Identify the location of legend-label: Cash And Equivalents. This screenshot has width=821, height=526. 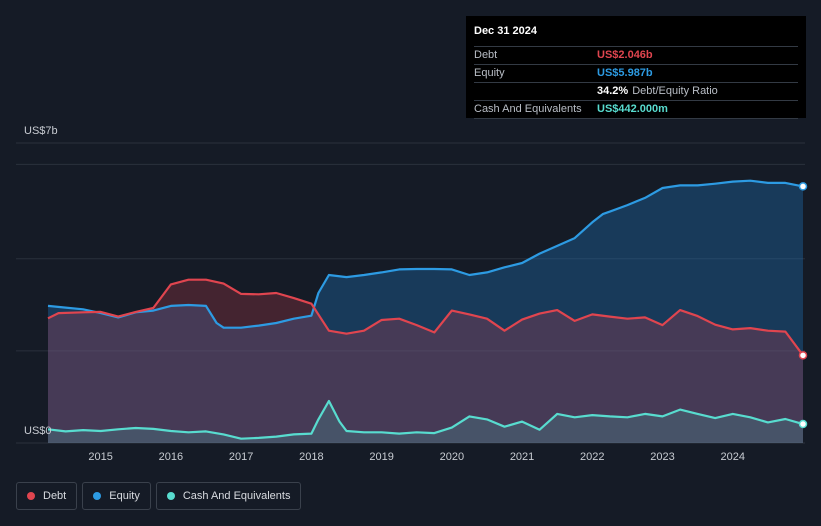
(236, 496).